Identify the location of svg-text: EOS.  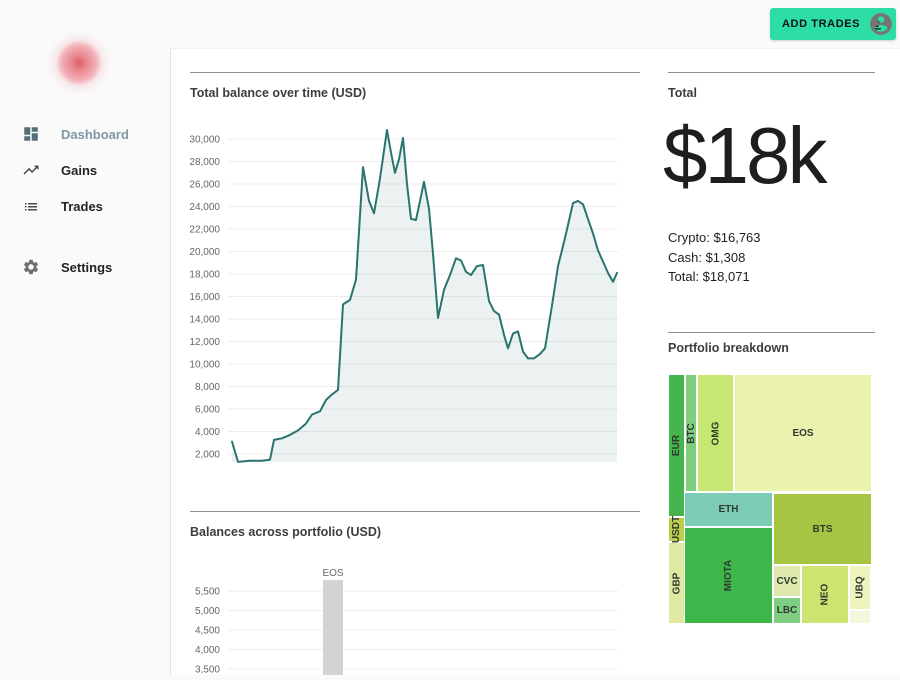
(332, 573).